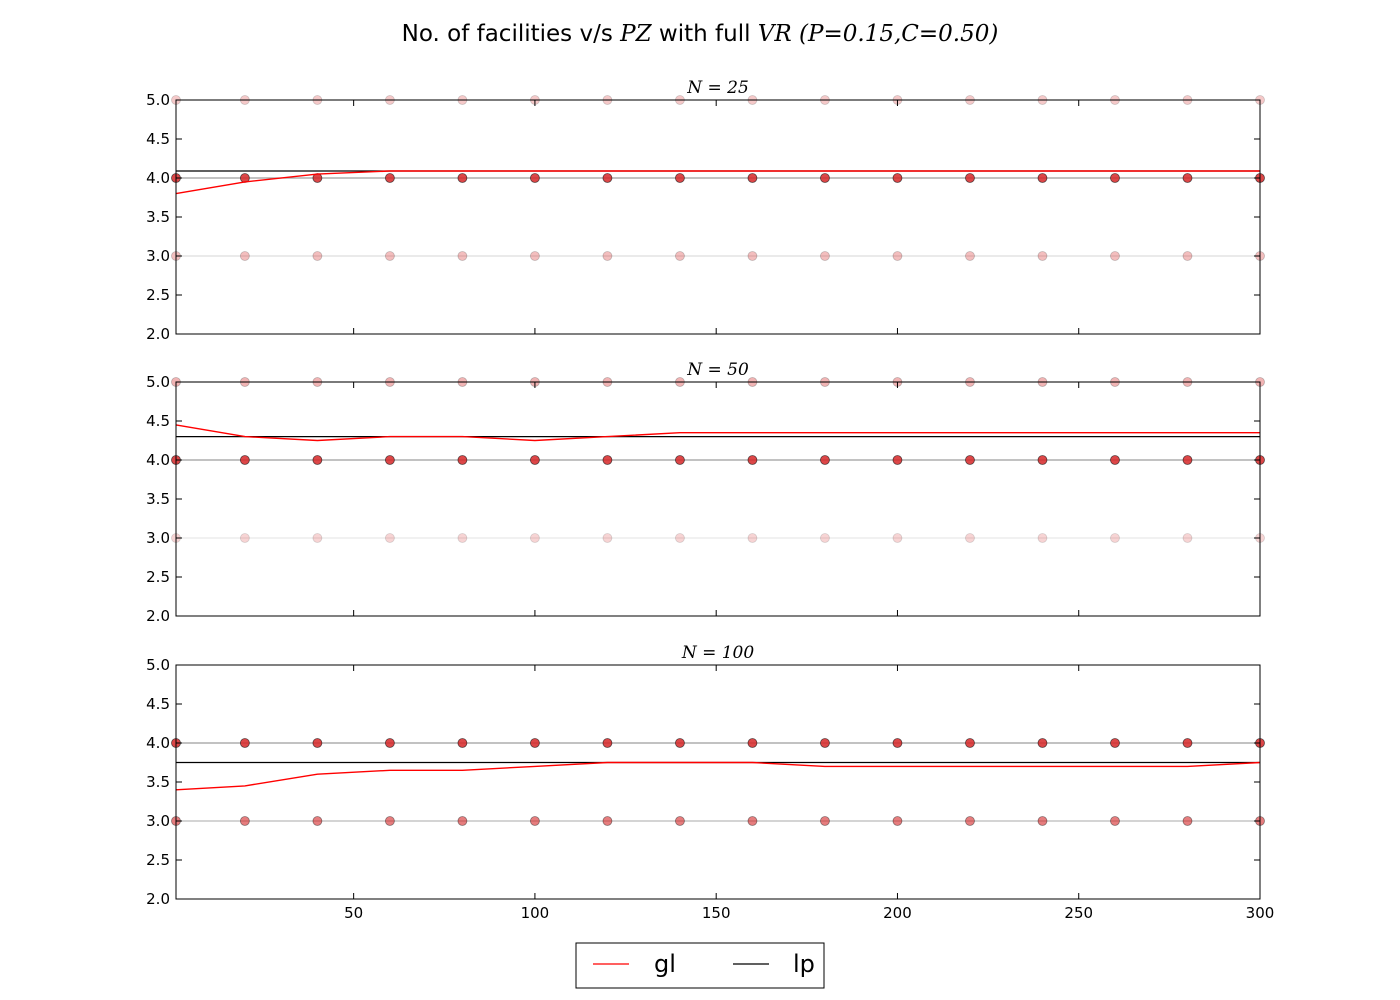 This screenshot has width=1400, height=1000. I want to click on legend: gl lp, so click(700, 965).